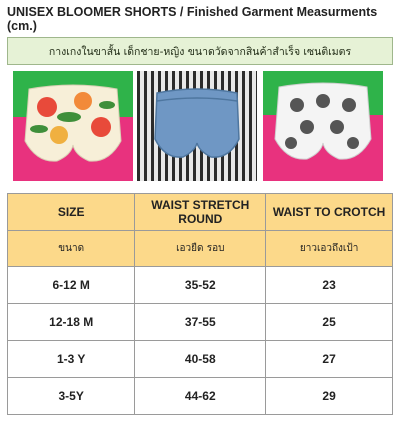 Image resolution: width=400 pixels, height=421 pixels. I want to click on waist-cell: 35-52, so click(200, 285).